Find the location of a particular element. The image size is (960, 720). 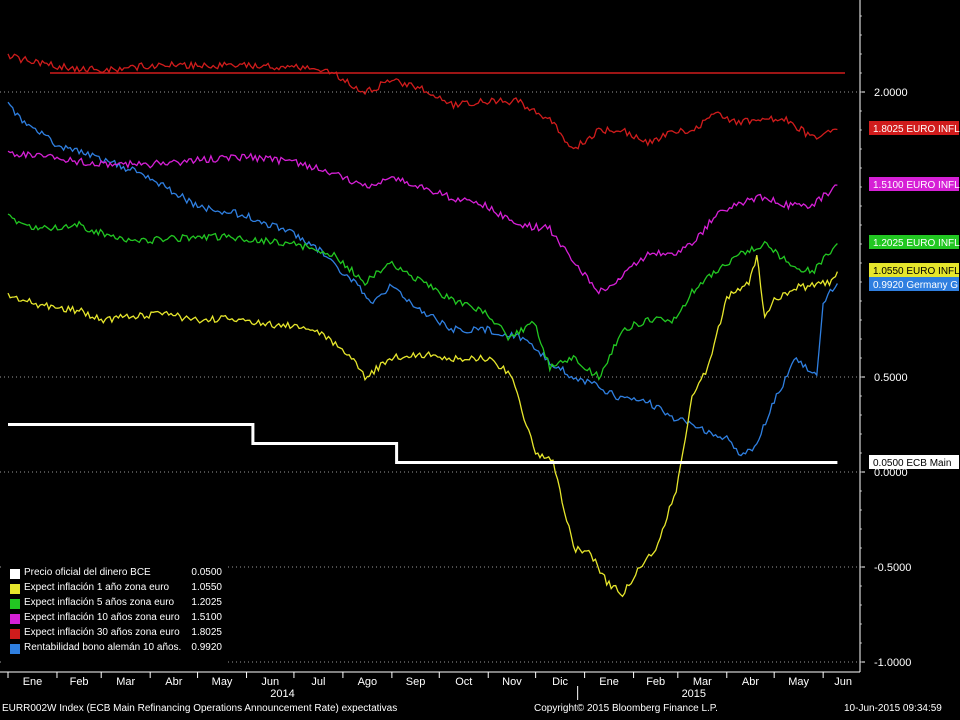

footer-timestamp: 10-Jun-2015 09:34:59 is located at coordinates (893, 708).